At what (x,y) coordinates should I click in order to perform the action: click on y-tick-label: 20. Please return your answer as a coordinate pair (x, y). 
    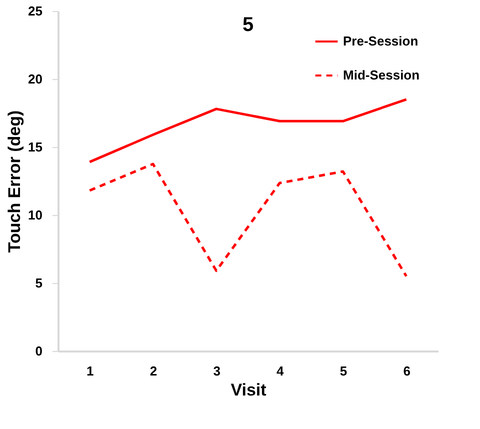
    Looking at the image, I should click on (35, 79).